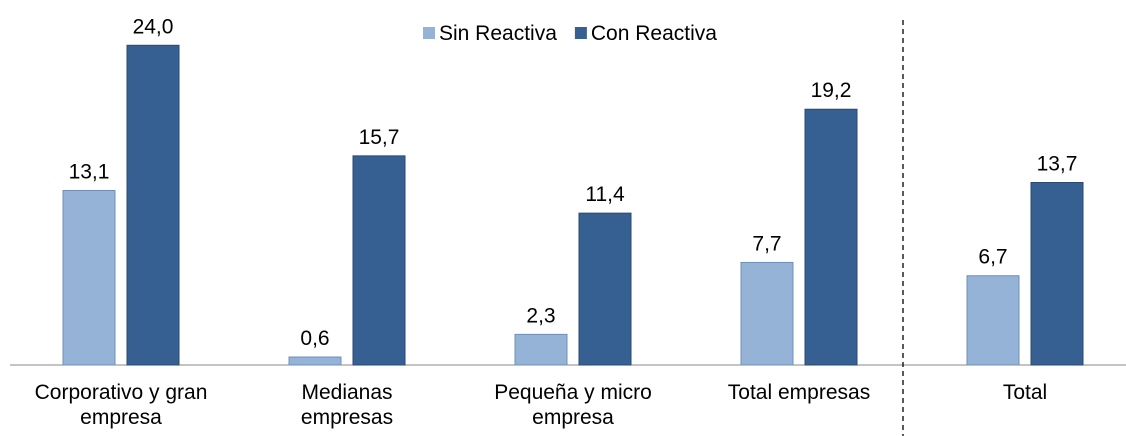  I want to click on x-tick-label: Medianas empresas, so click(347, 405).